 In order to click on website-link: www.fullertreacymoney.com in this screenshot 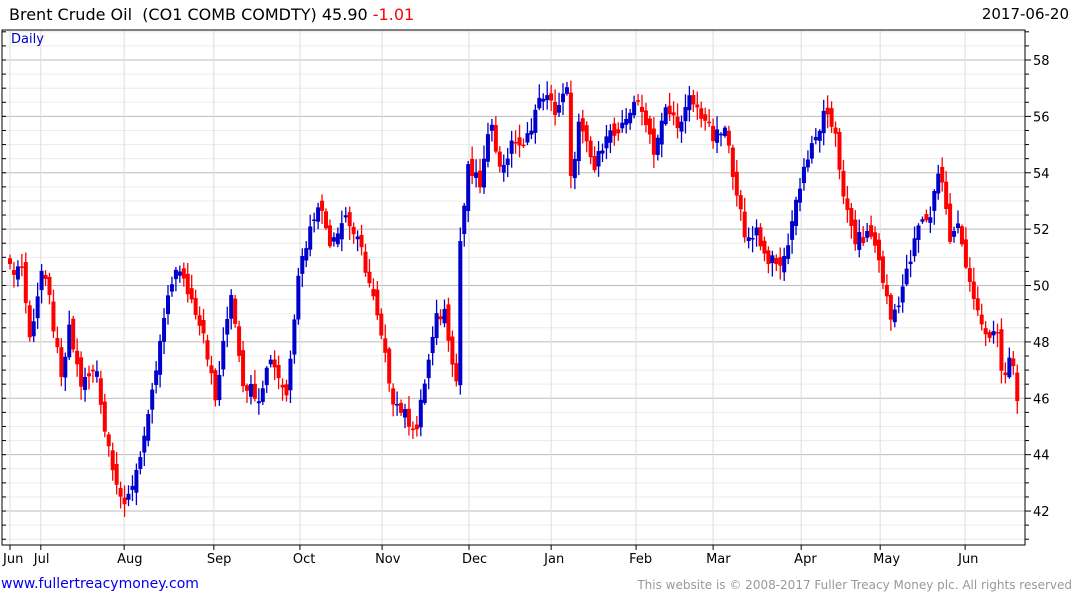, I will do `click(100, 584)`.